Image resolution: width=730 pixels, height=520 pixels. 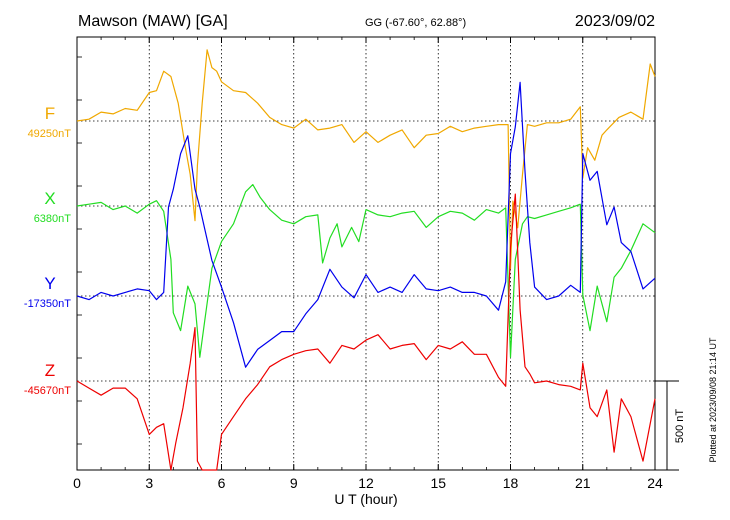 I want to click on plotted-at-note: Plotted at 2023/09/08 21:14 UT, so click(x=713, y=400).